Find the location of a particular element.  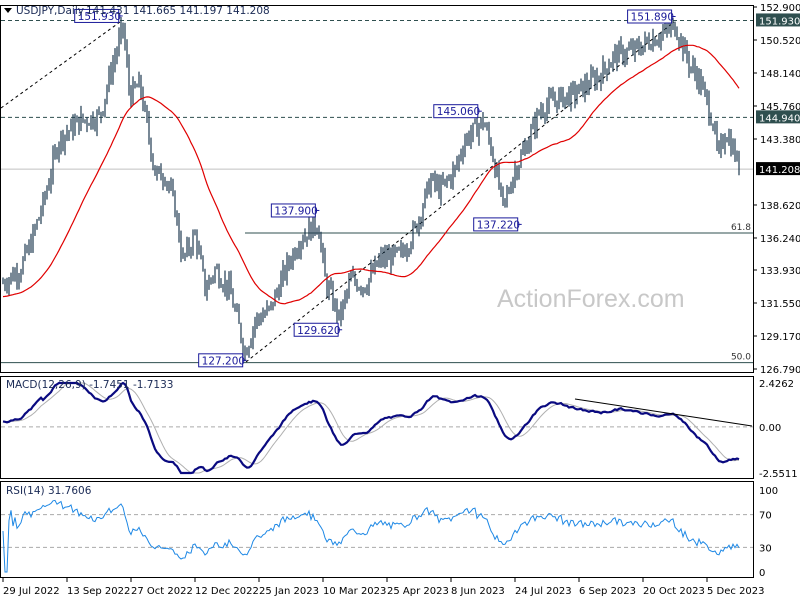

date-axis-label: 10 Mar 2023 is located at coordinates (354, 591).